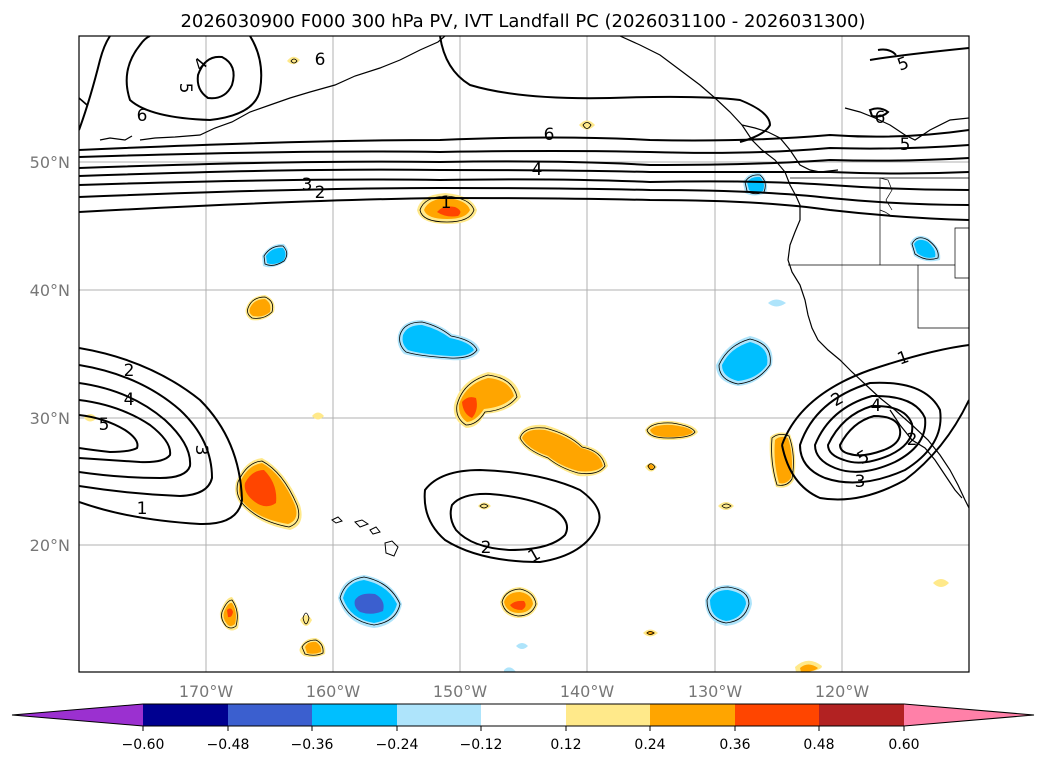  I want to click on pv-contour-1-east-upper, so click(875, 395).